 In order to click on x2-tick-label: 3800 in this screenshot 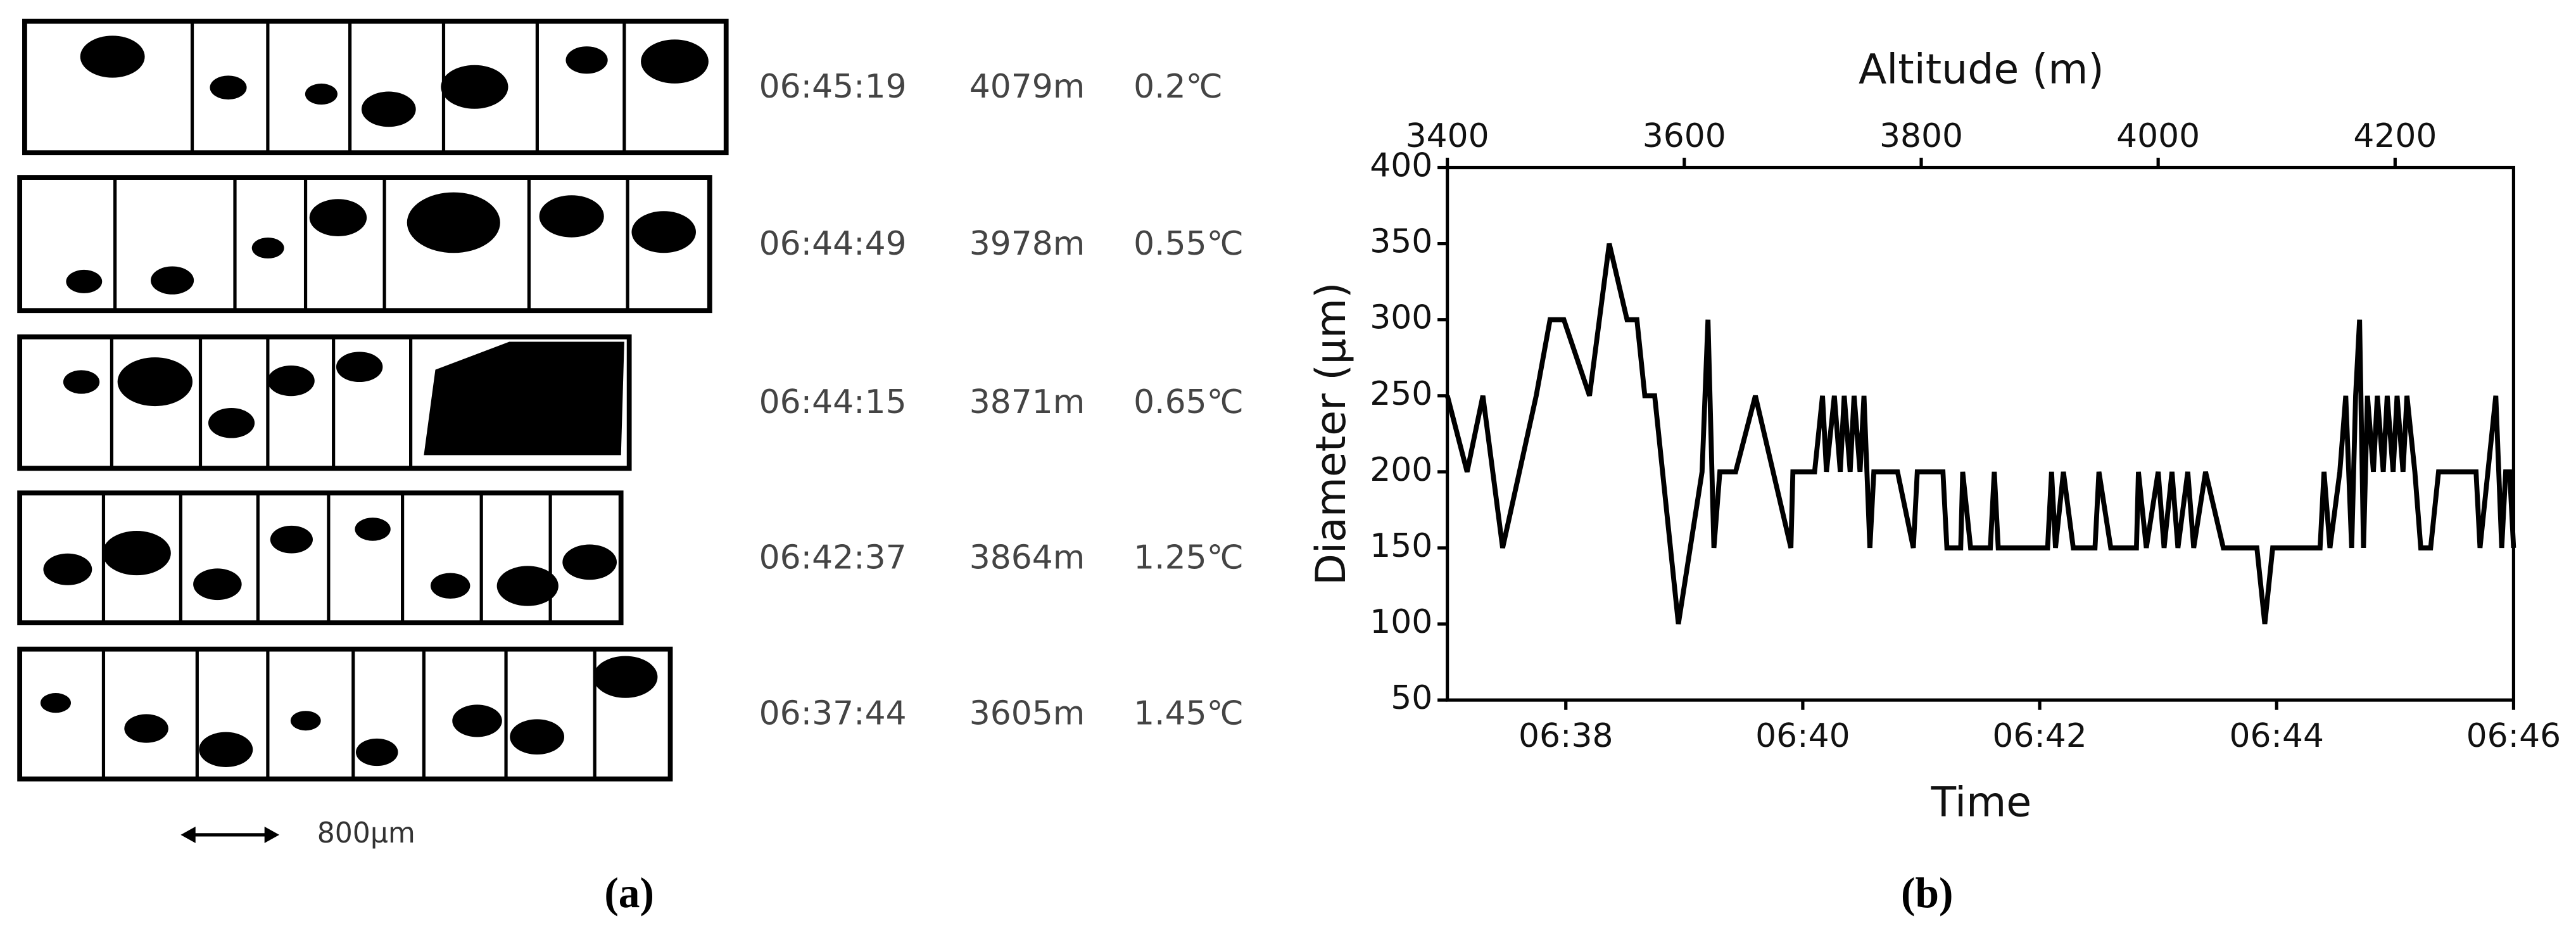, I will do `click(1921, 136)`.